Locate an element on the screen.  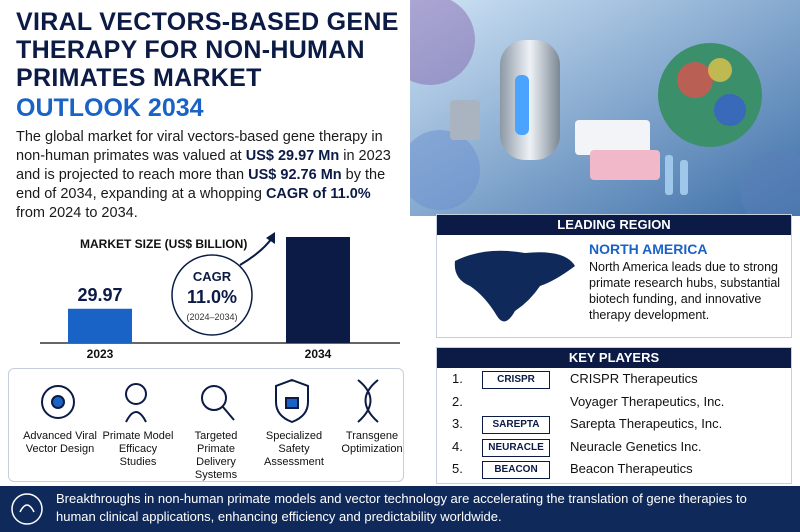
x-tick-label: 2023 is located at coordinates (100, 354).